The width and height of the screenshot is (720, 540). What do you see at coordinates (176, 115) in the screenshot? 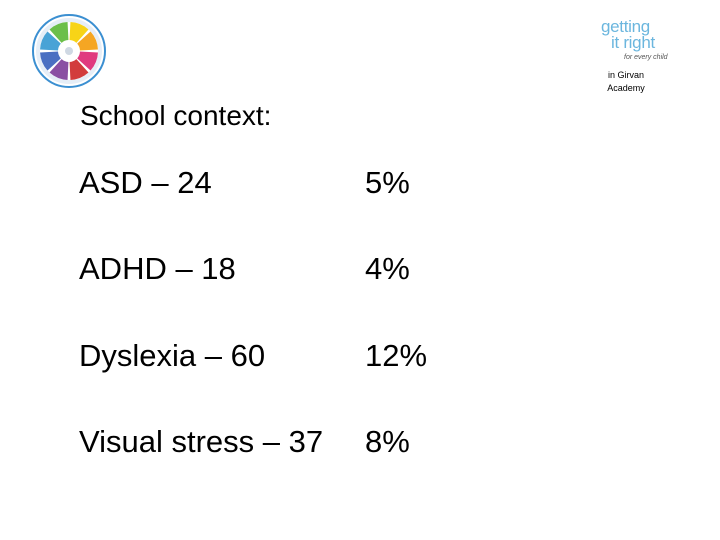
I see `page-title: School context:` at bounding box center [176, 115].